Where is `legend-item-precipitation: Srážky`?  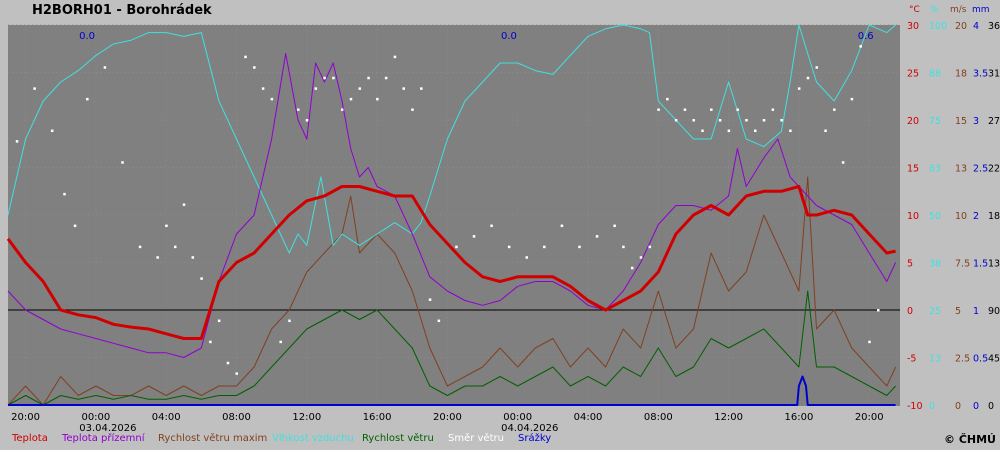
legend-item-precipitation: Srážky is located at coordinates (535, 438).